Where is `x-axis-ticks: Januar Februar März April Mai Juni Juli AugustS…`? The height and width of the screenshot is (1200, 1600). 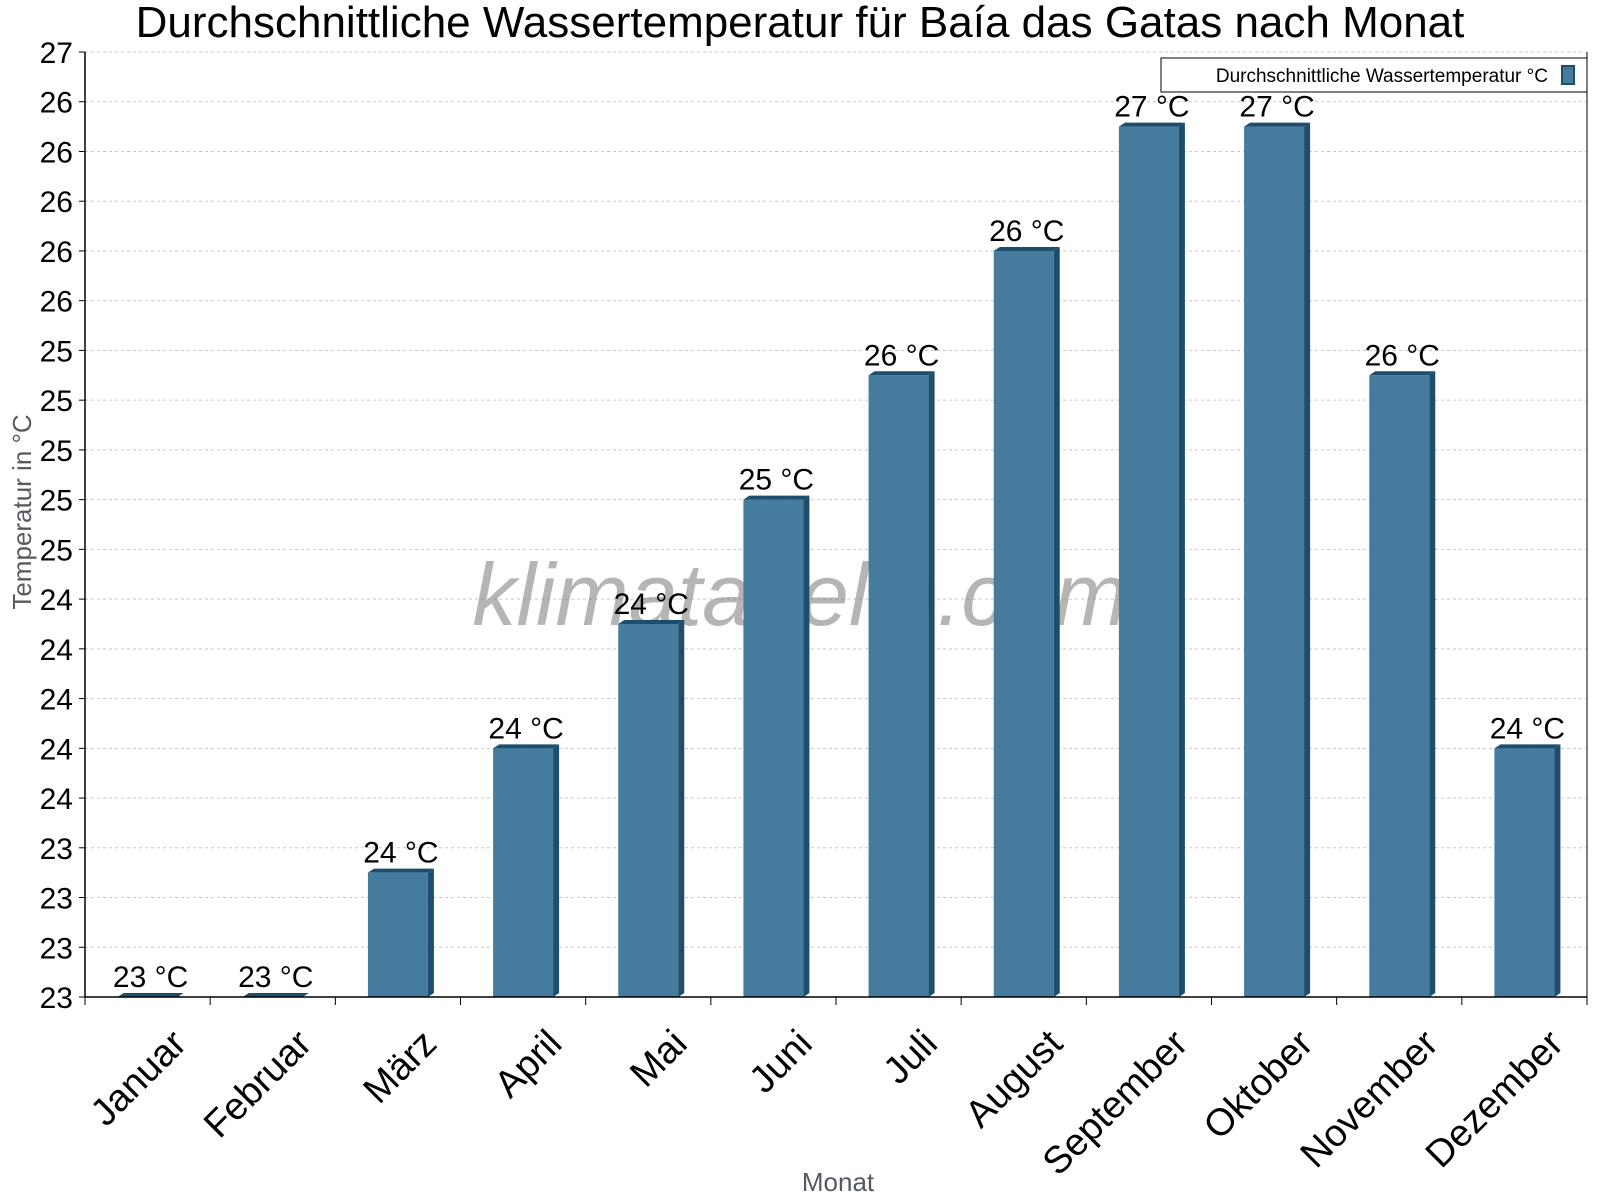 x-axis-ticks: Januar Februar März April Mai Juni Juli AugustS… is located at coordinates (835, 1090).